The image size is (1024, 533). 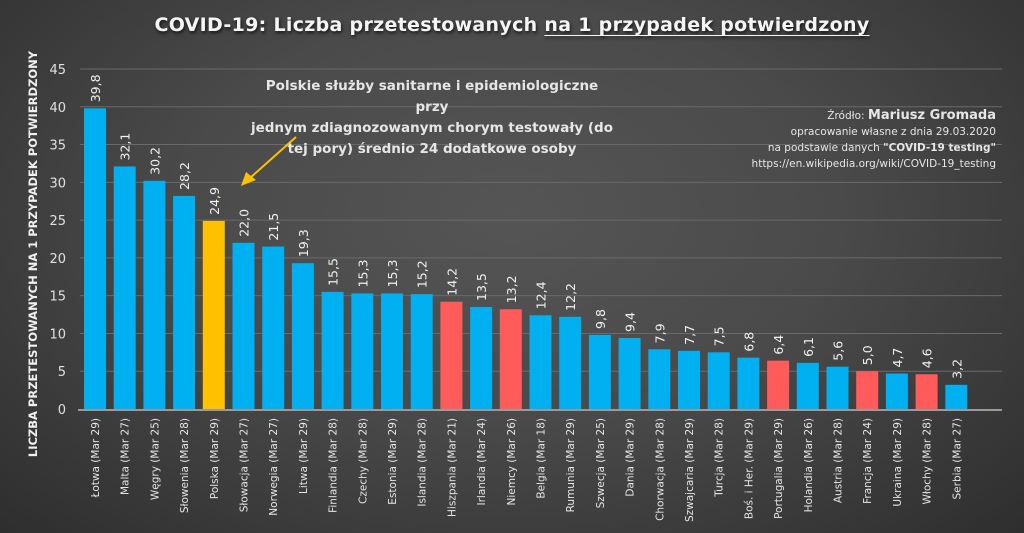 What do you see at coordinates (57, 297) in the screenshot?
I see `y-tick-label: 15` at bounding box center [57, 297].